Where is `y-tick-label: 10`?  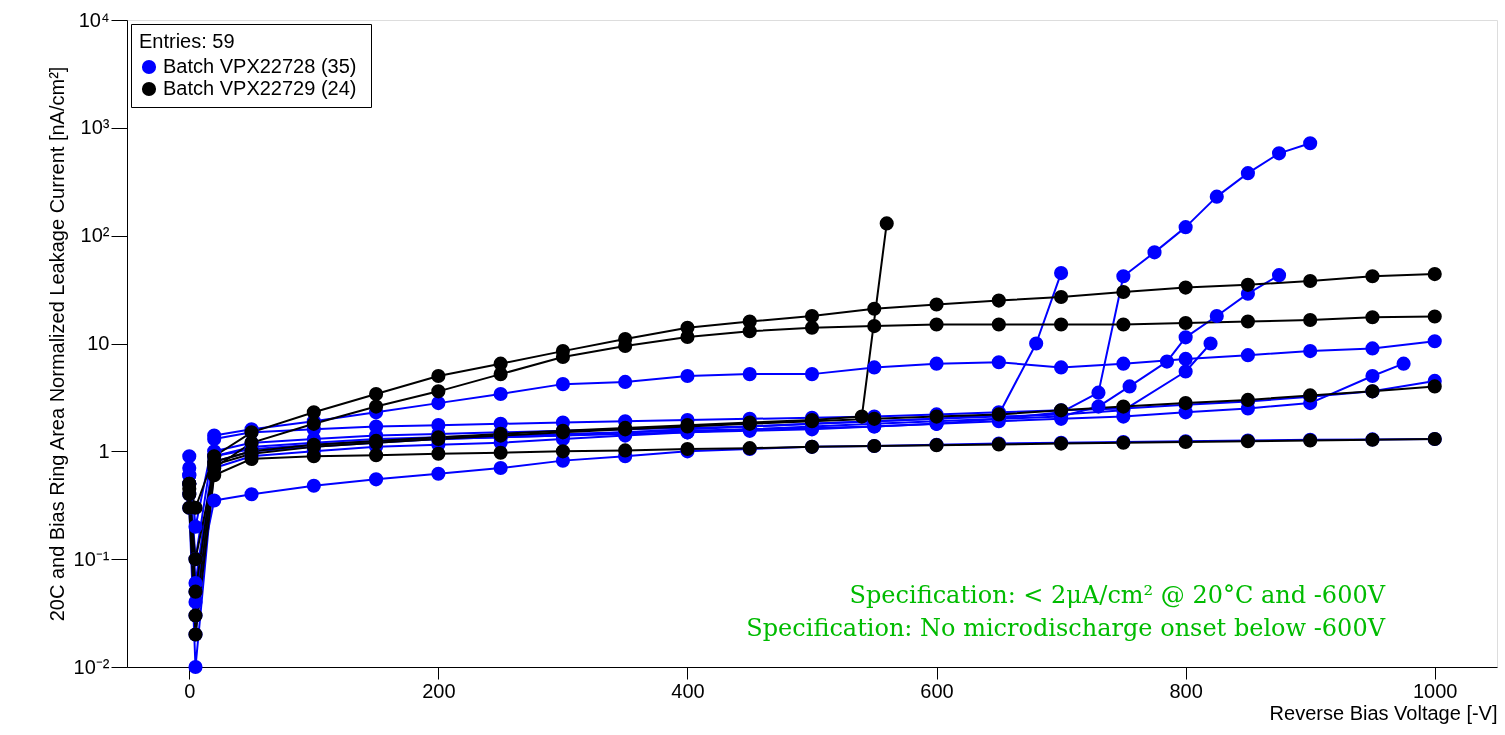
y-tick-label: 10 is located at coordinates (98, 343).